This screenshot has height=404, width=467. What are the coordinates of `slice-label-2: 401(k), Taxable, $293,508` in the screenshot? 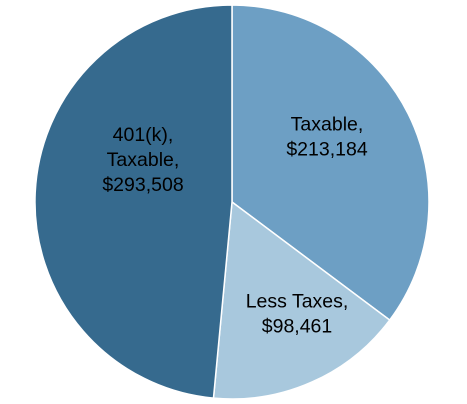 It's located at (142, 160).